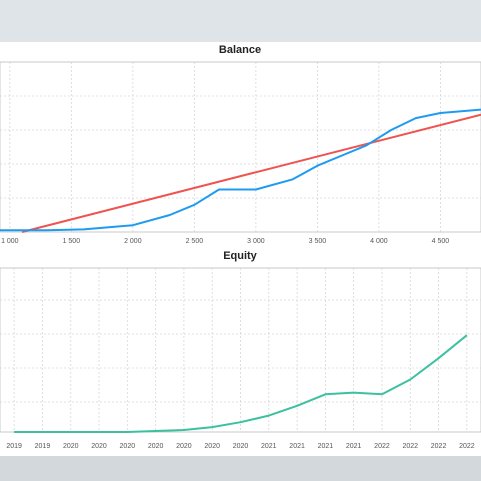  Describe the element at coordinates (195, 241) in the screenshot. I see `x-tick-label: 2 500` at that location.